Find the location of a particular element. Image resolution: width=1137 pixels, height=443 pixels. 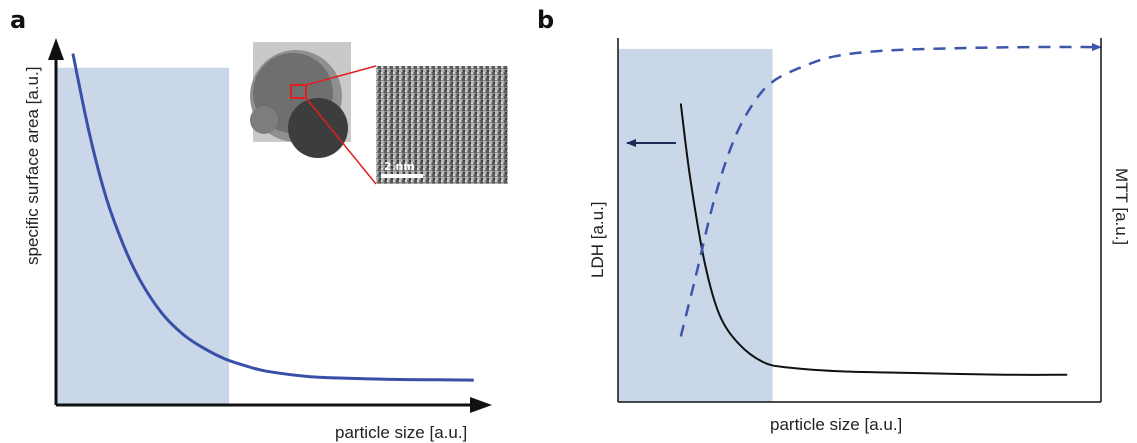

inset-highlight-box is located at coordinates (298, 91).